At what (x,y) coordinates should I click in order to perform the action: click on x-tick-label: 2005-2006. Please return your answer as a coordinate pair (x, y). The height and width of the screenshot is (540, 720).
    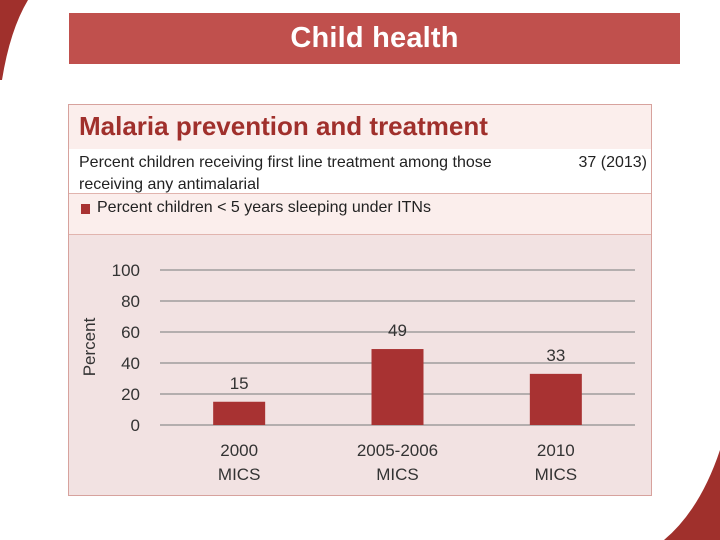
    Looking at the image, I should click on (397, 450).